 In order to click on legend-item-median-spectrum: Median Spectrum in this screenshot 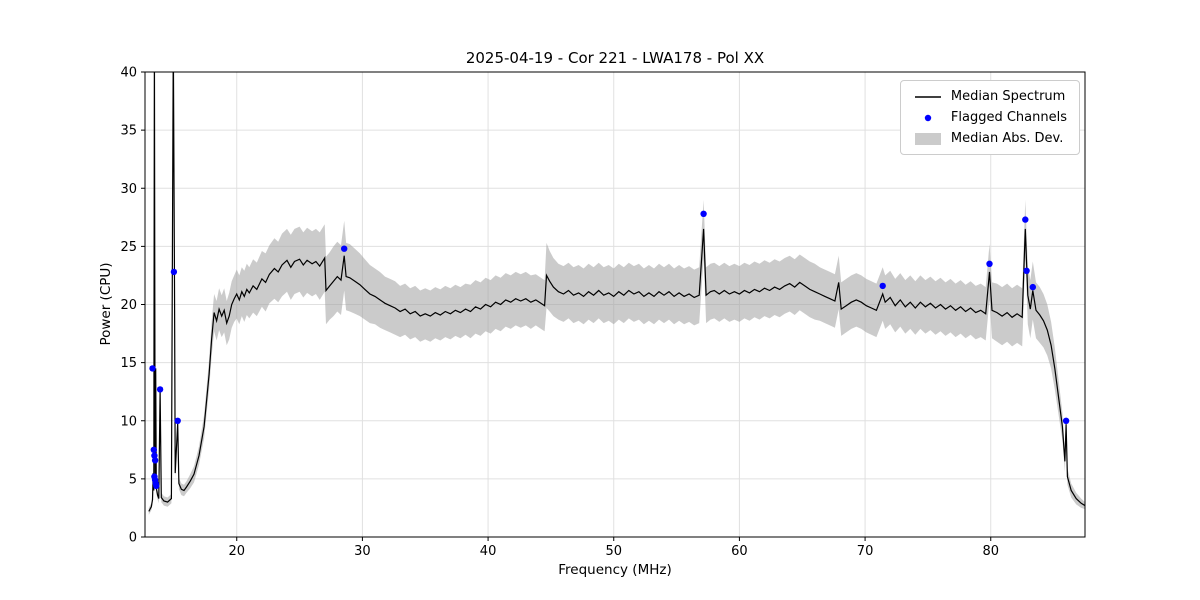, I will do `click(990, 96)`.